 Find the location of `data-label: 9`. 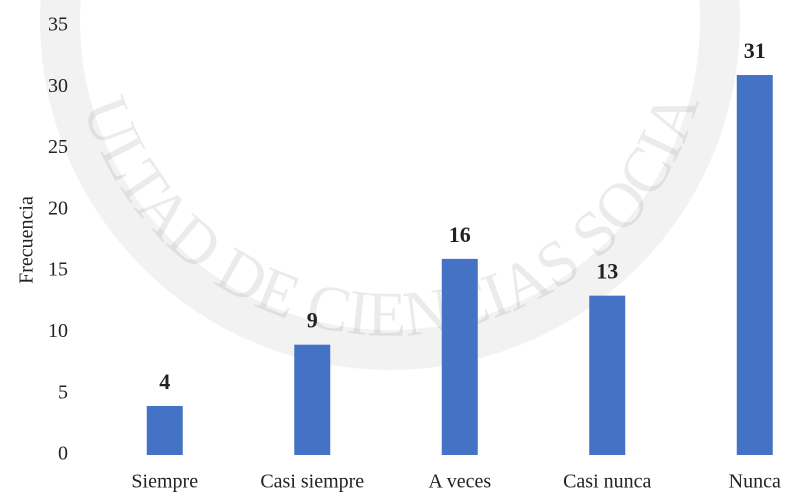

data-label: 9 is located at coordinates (312, 320).